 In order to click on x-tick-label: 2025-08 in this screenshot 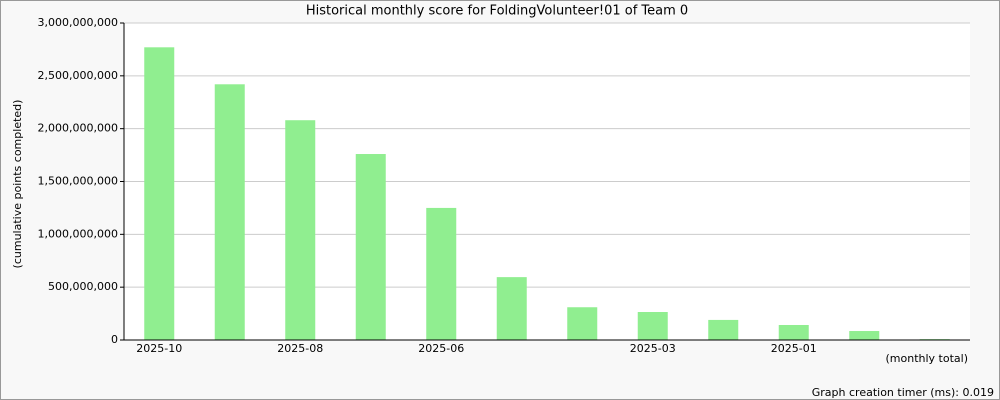, I will do `click(300, 348)`.